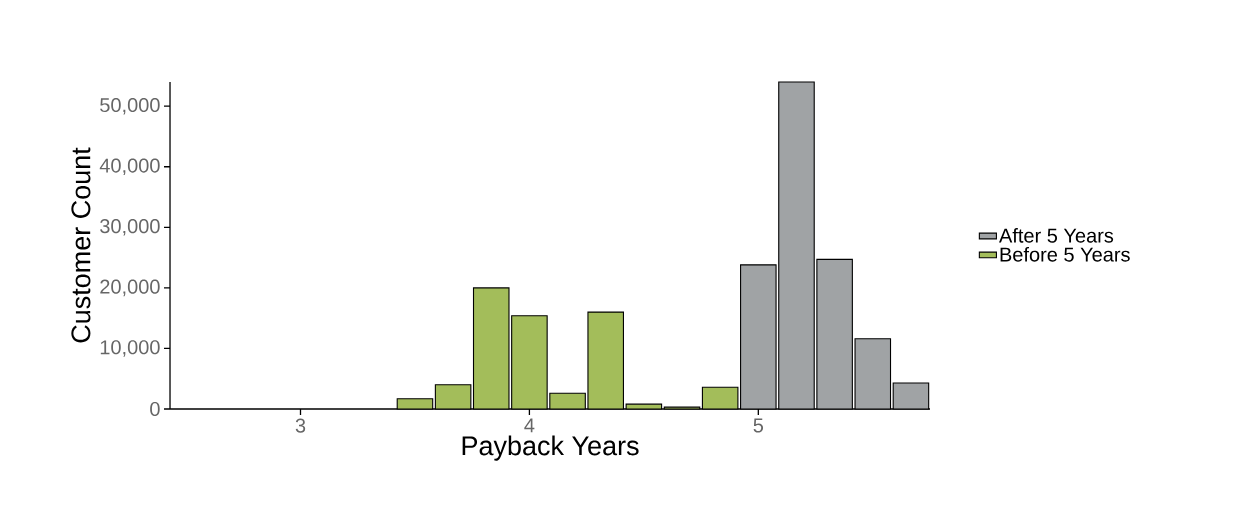 This screenshot has width=1257, height=508. Describe the element at coordinates (130, 227) in the screenshot. I see `y-tick-label: 30,000` at that location.